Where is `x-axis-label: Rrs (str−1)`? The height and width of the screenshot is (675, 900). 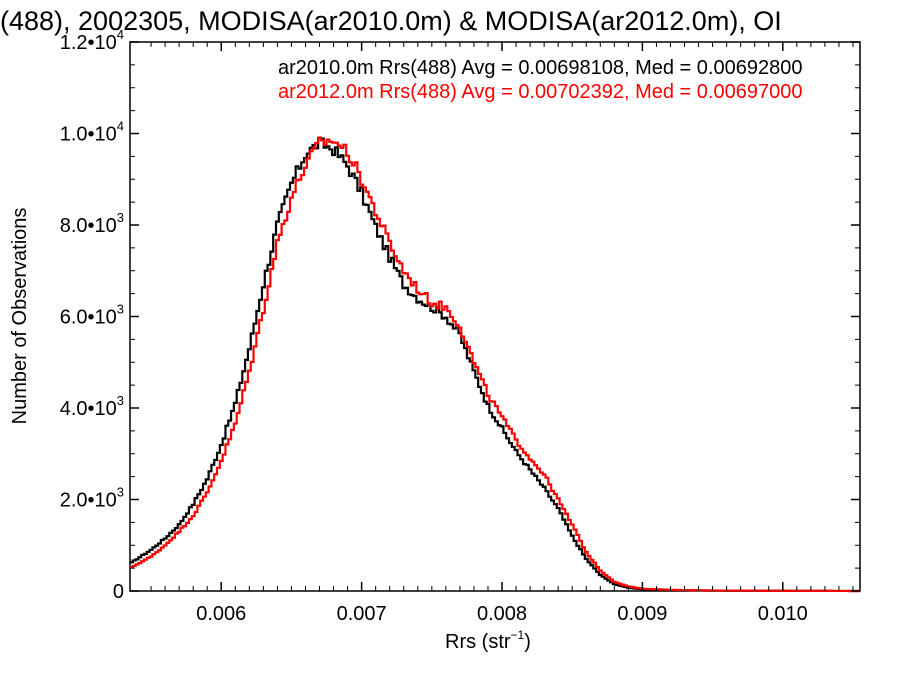
x-axis-label: Rrs (str−1) is located at coordinates (488, 640).